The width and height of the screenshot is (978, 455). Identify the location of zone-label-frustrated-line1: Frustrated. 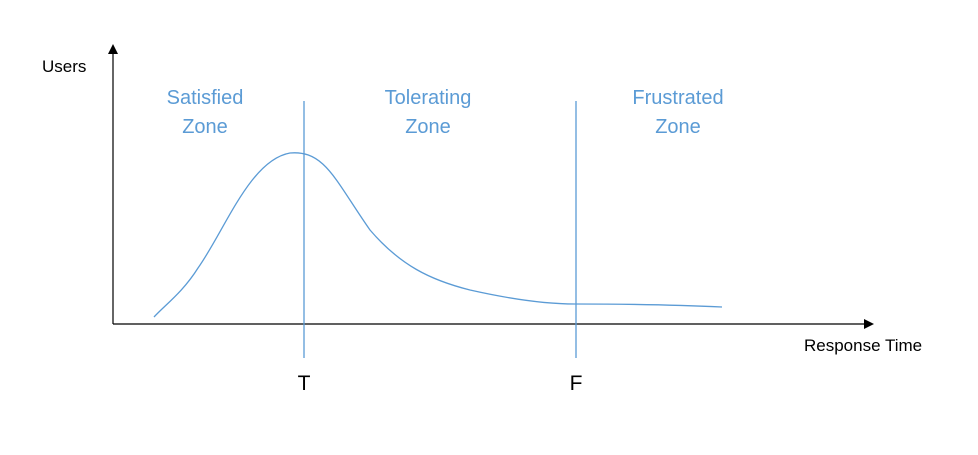
(677, 98).